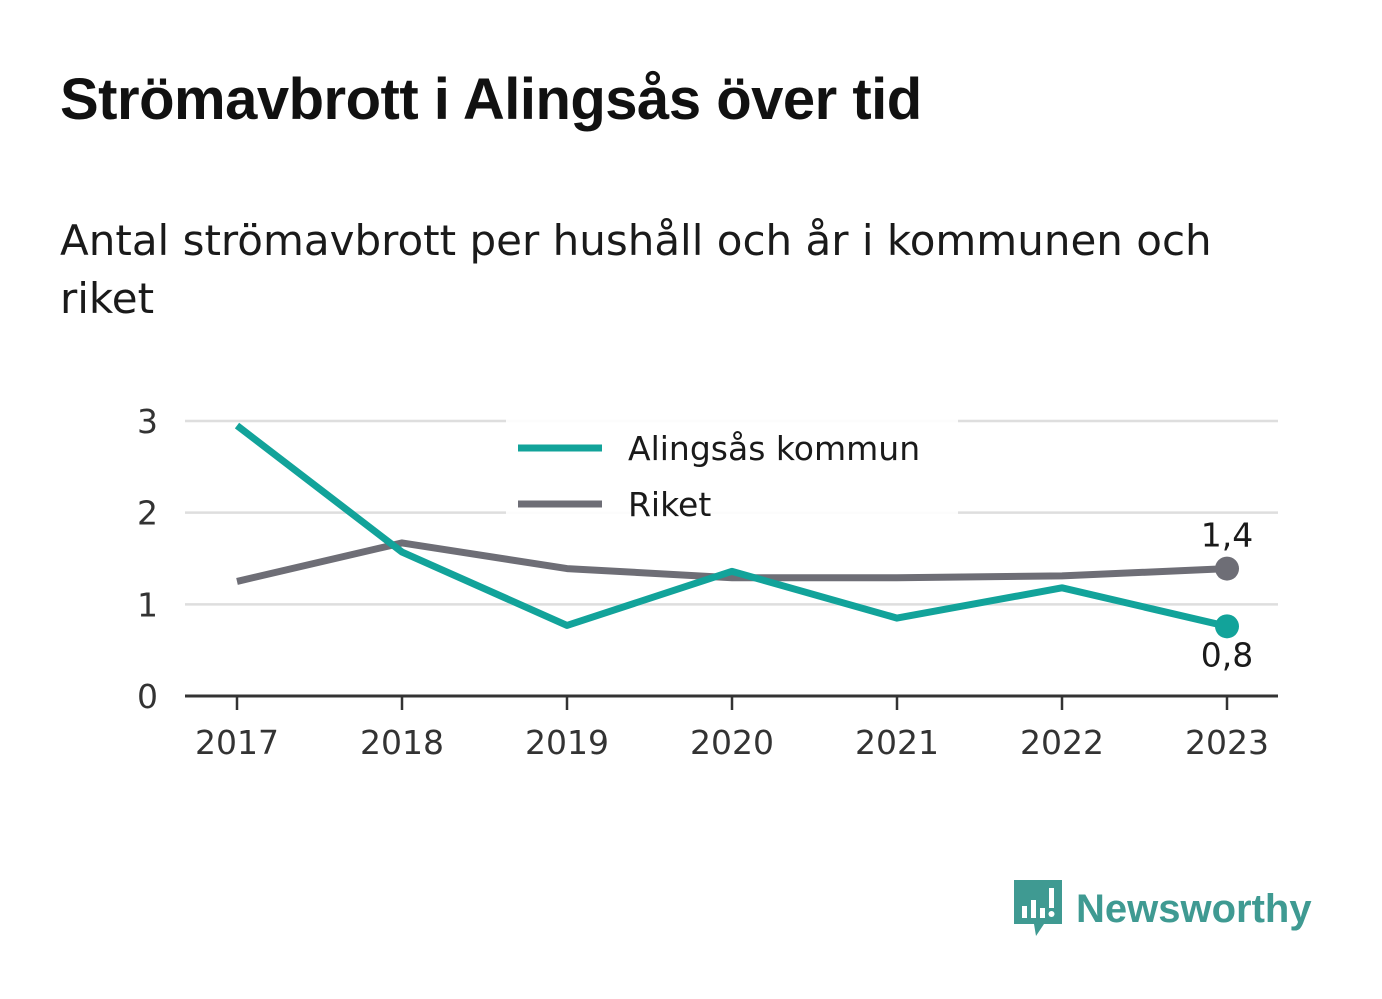  Describe the element at coordinates (1227, 742) in the screenshot. I see `x-tick-label: 2023` at that location.